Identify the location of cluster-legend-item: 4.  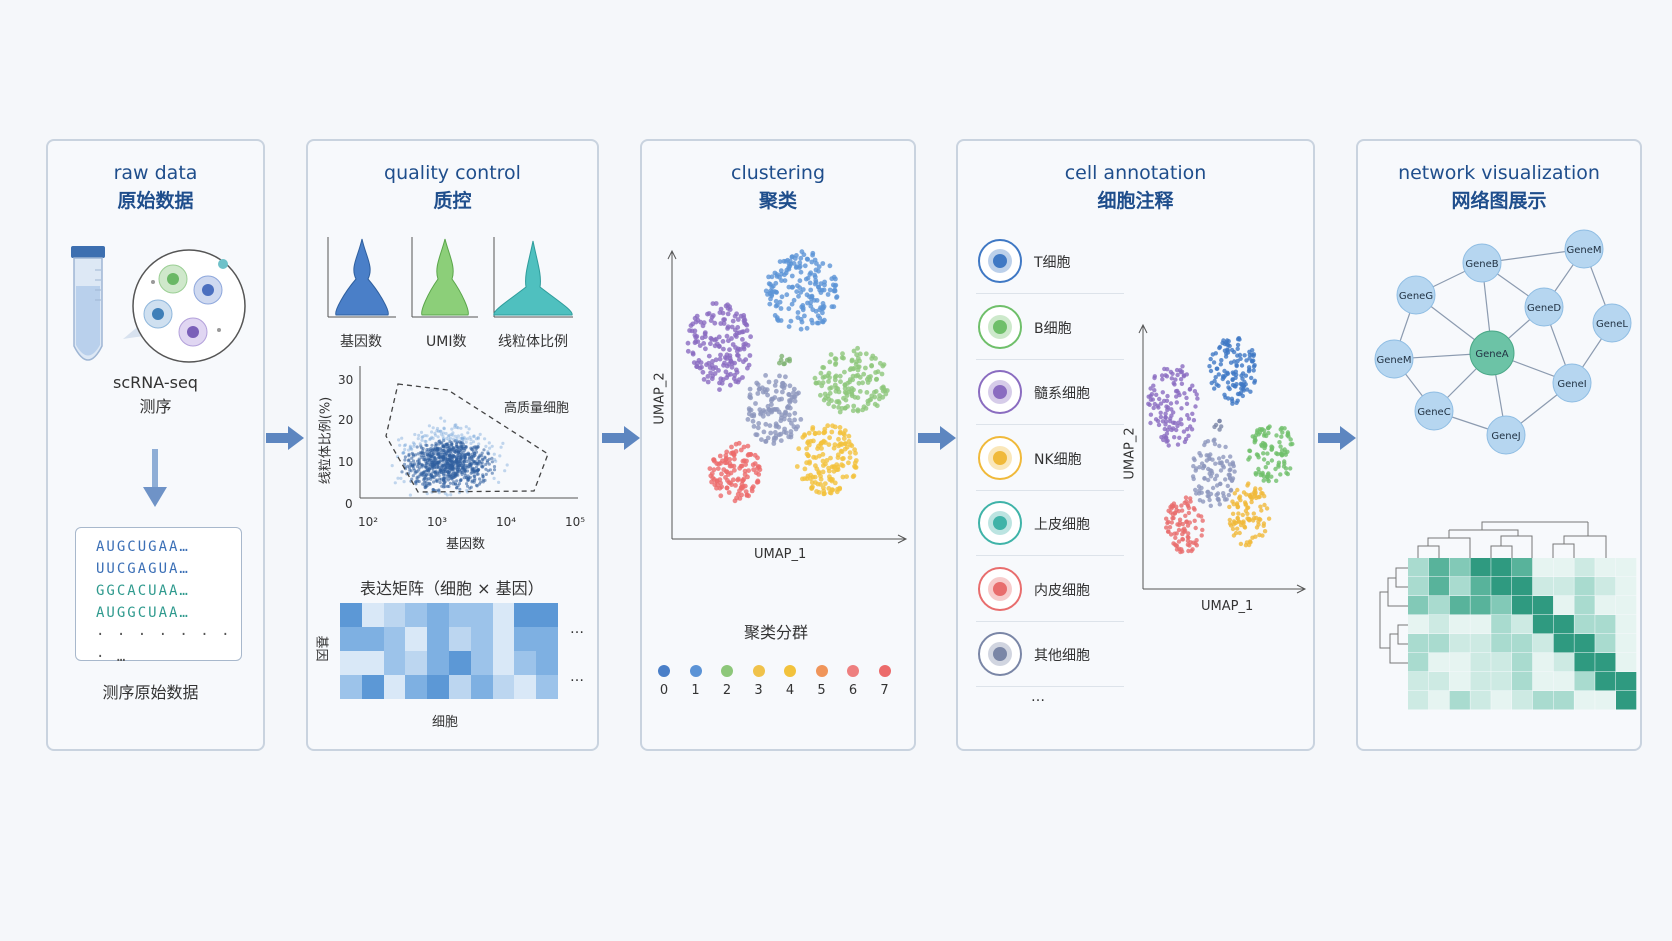
(790, 681).